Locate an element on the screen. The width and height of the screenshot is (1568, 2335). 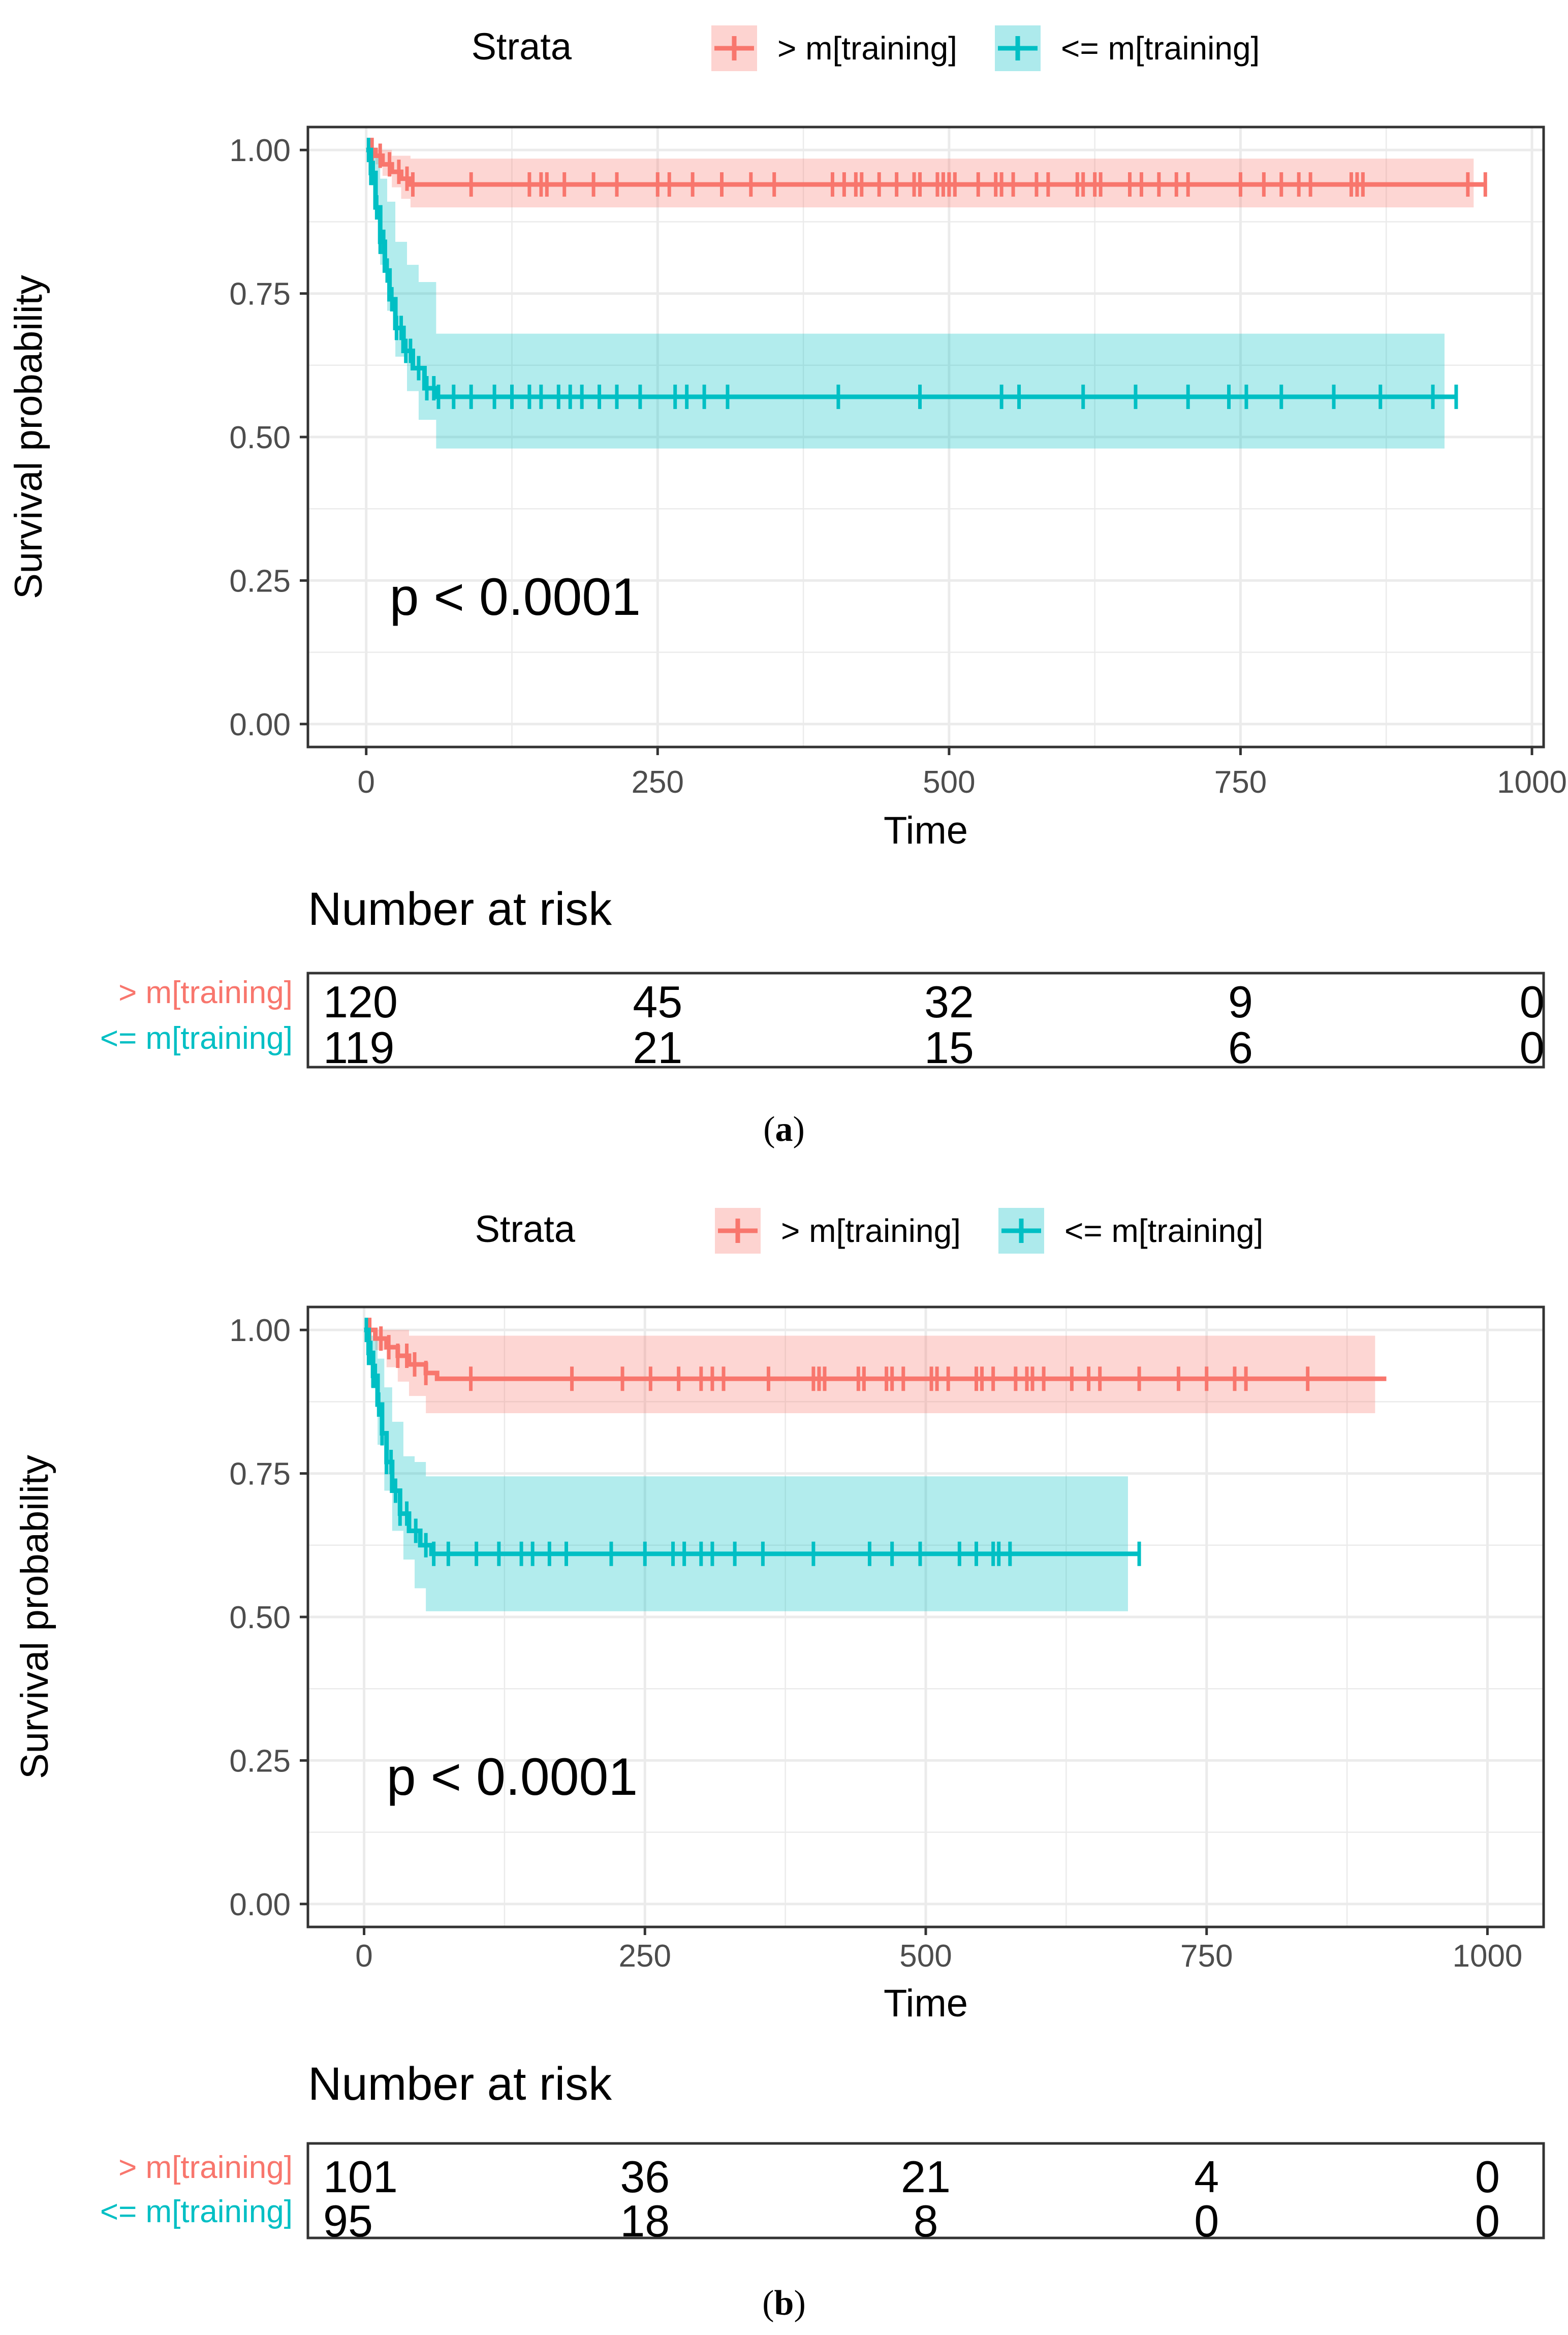
panel-caption: (a) is located at coordinates (784, 1129).